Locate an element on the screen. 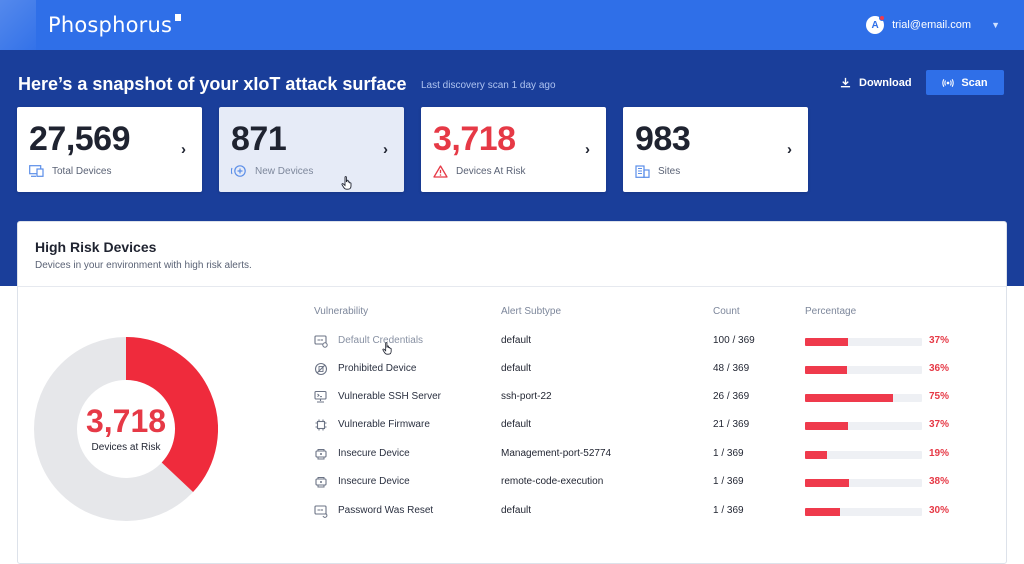  table-row: Vulnerable Firmware default 21 / 369 37% is located at coordinates (513, 425).